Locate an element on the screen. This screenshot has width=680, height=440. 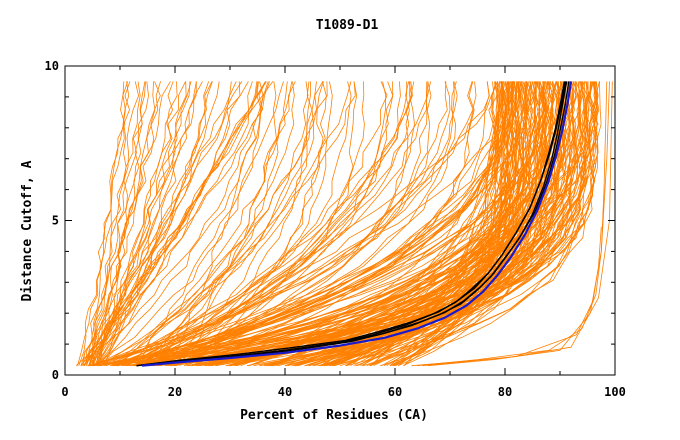
x-tick-label: 100 is located at coordinates (615, 392).